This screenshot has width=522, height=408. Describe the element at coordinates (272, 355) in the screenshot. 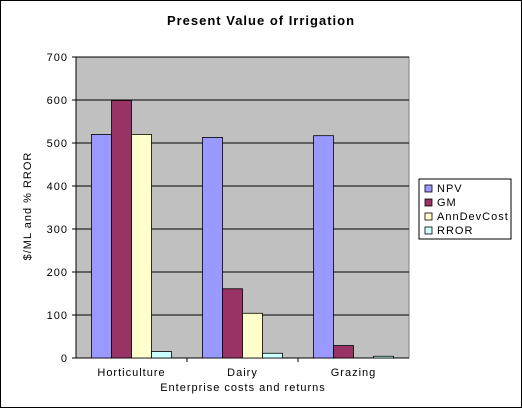

I see `bar-rror-dairy` at that location.